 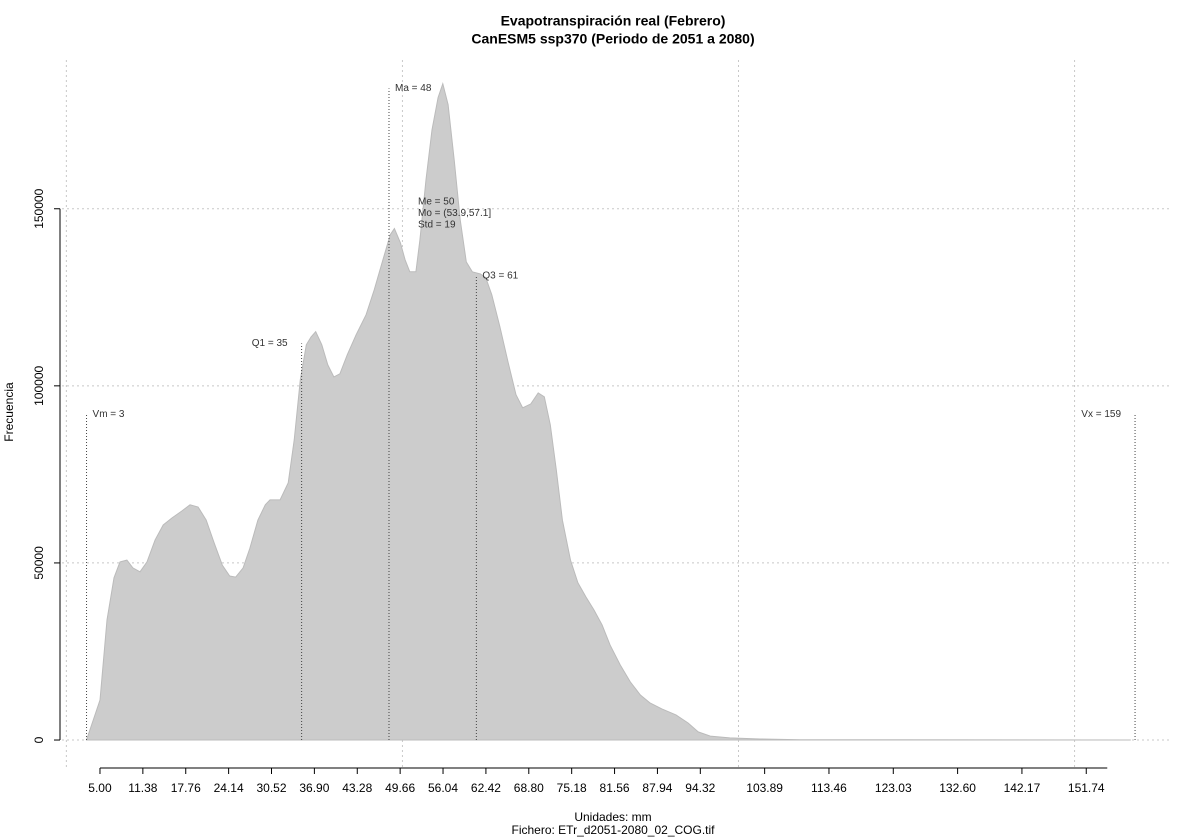 What do you see at coordinates (437, 225) in the screenshot?
I see `stat-note: Std = 19` at bounding box center [437, 225].